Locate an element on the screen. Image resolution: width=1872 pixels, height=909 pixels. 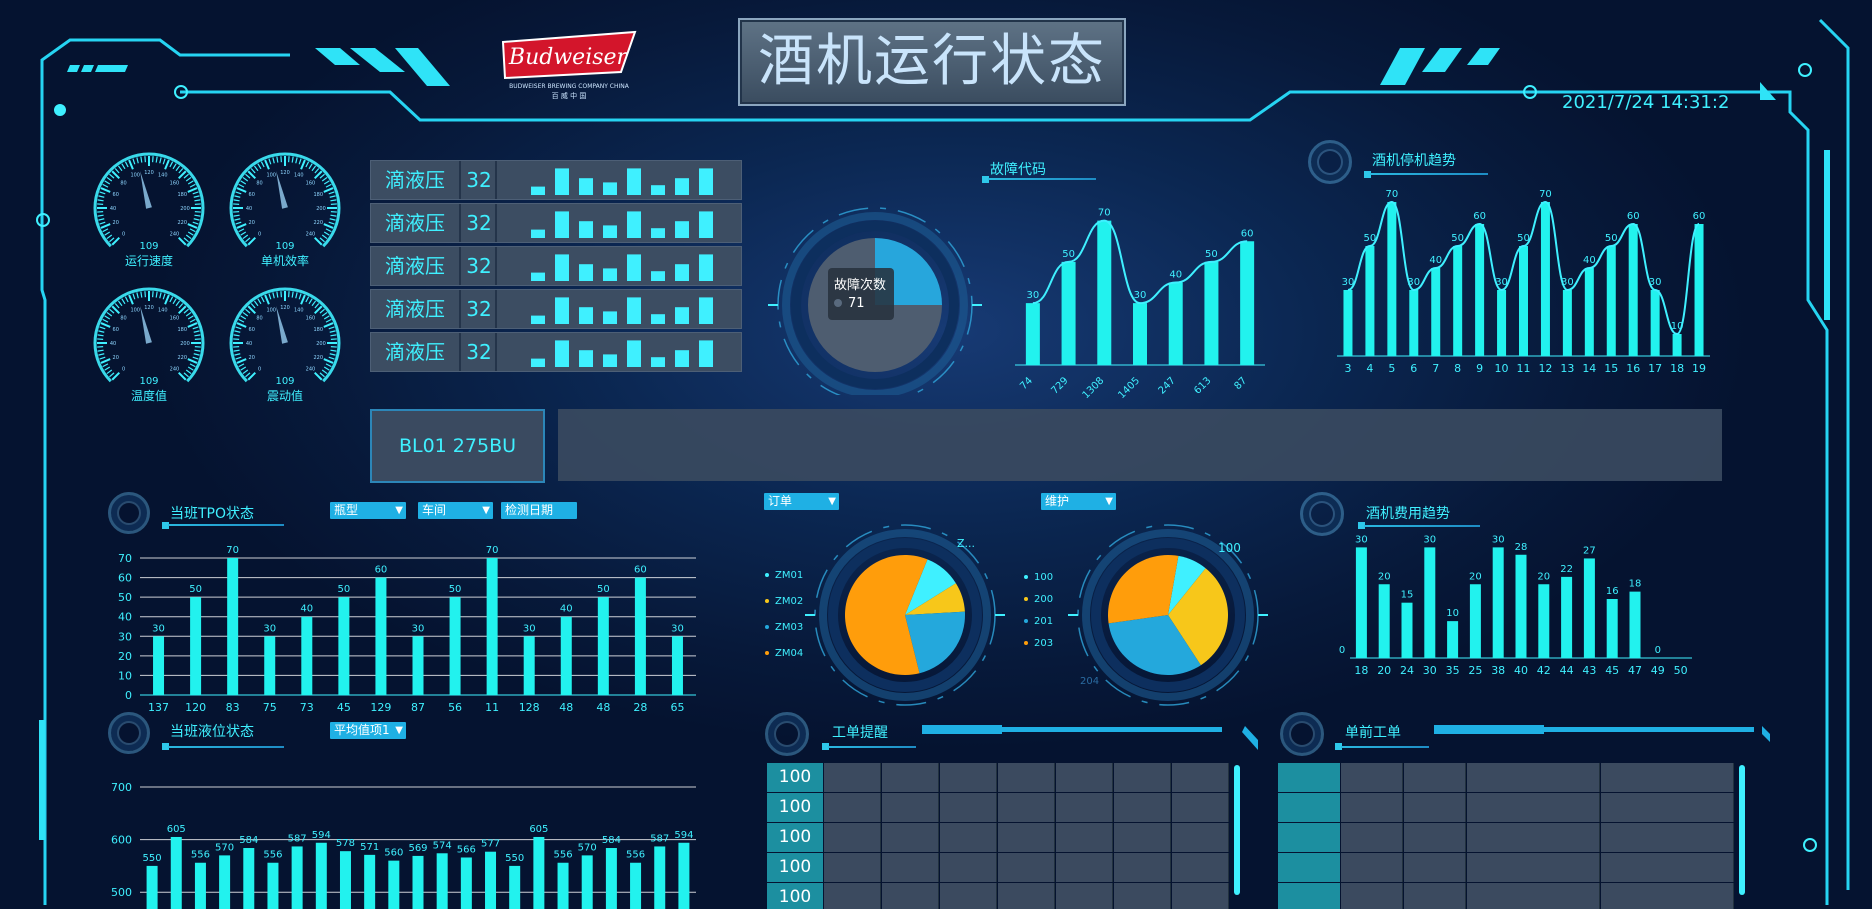
x-tick-label: 4 is located at coordinates (1369, 368).